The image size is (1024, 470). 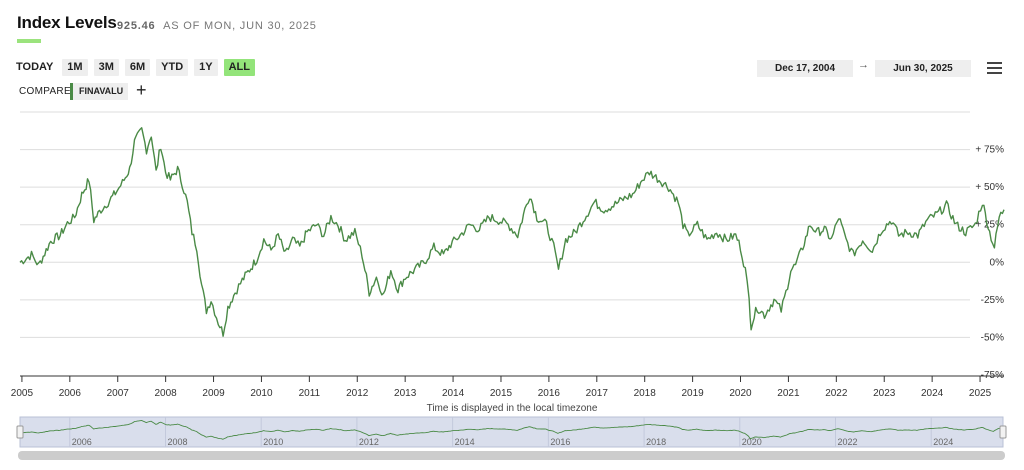 I want to click on level-date: AS OF MON, JUN 30, 2025, so click(x=240, y=26).